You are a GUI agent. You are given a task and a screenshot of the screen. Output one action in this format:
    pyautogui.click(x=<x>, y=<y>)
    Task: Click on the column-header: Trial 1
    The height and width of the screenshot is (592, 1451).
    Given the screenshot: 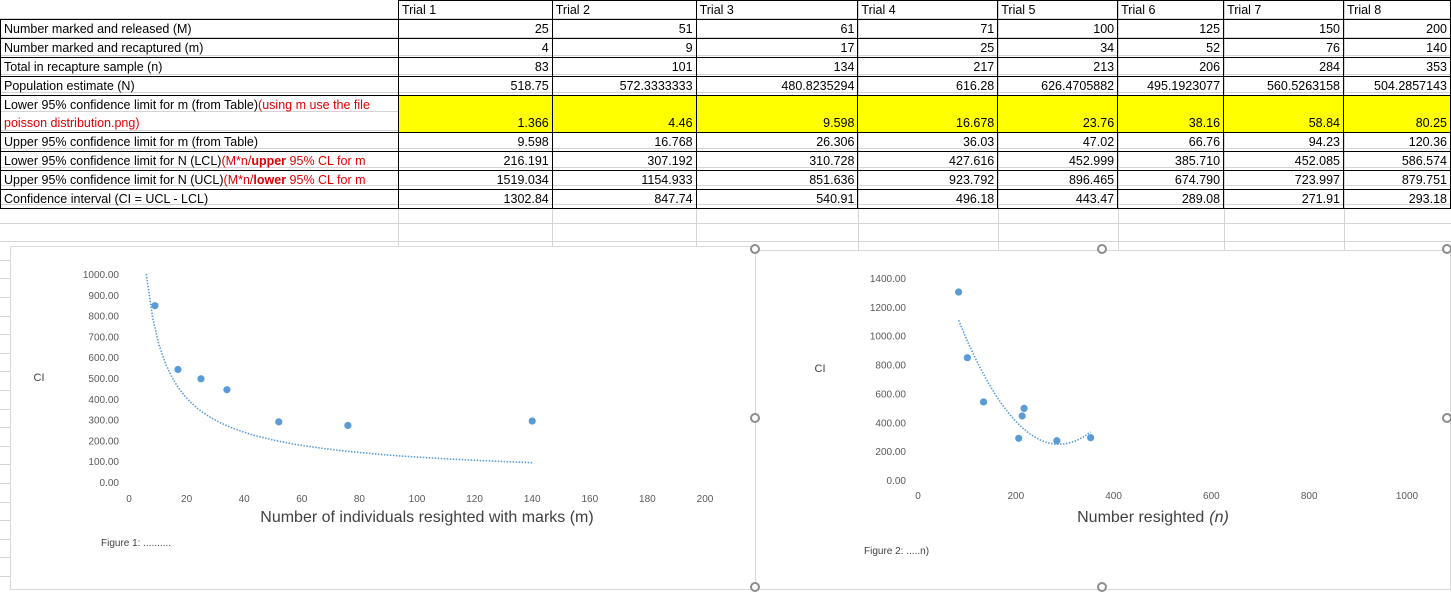 What is the action you would take?
    pyautogui.click(x=475, y=10)
    